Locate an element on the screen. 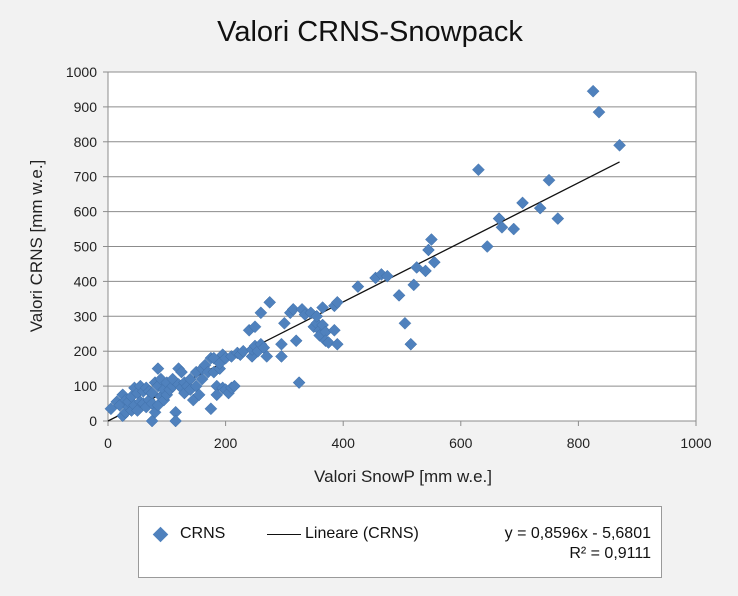  y-tick-label: 200 is located at coordinates (86, 351).